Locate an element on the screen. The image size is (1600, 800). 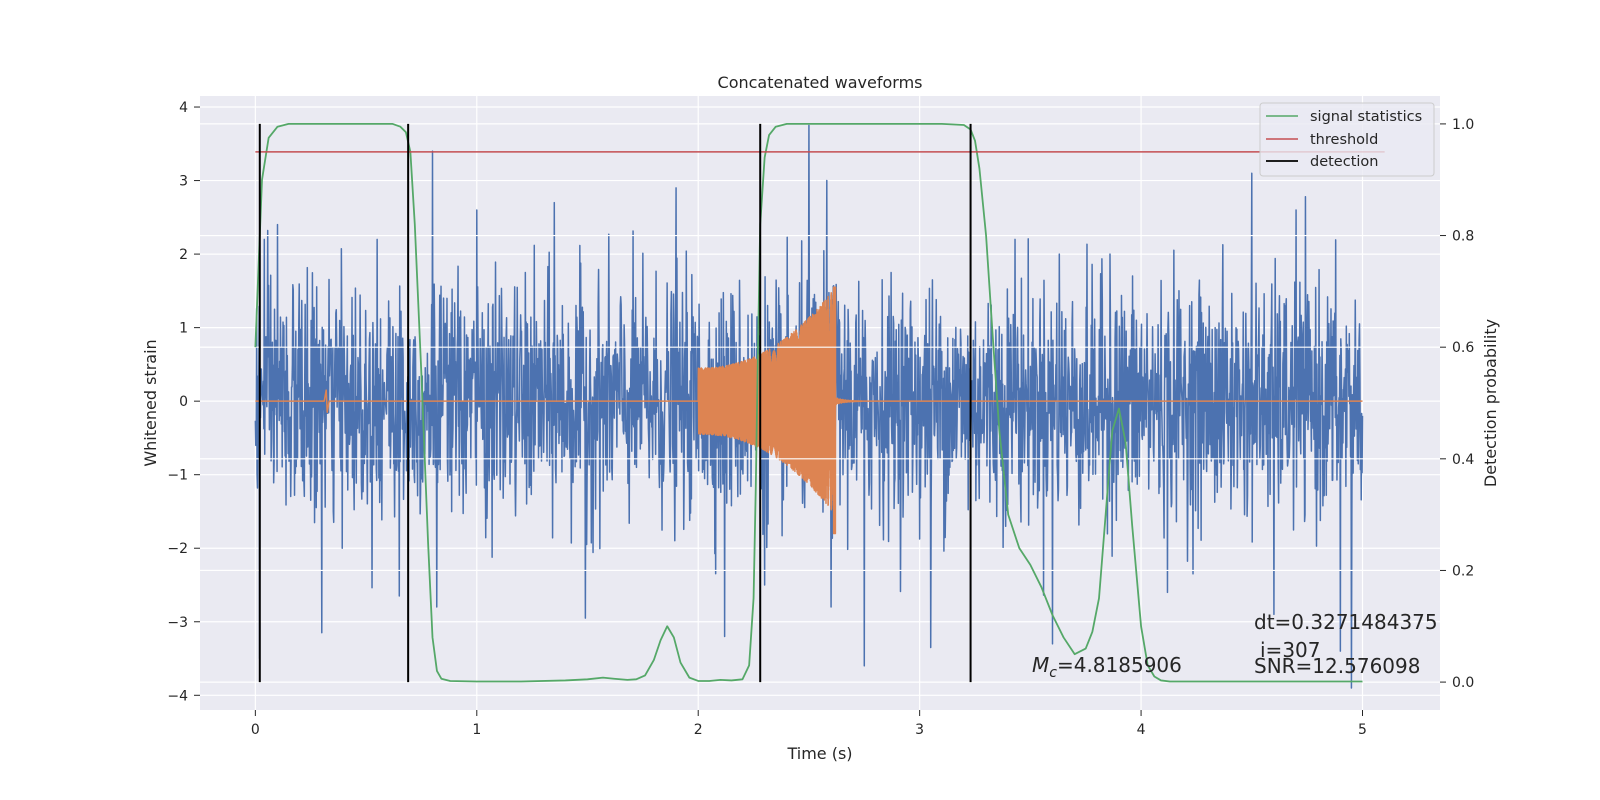
x-axis-label: Time (s) is located at coordinates (819, 753).